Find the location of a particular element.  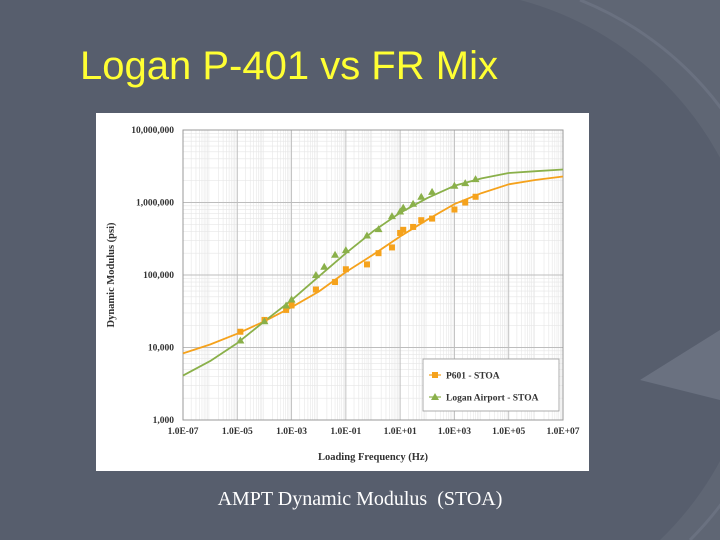

x-tick-label: 1.0E+07 is located at coordinates (562, 432).